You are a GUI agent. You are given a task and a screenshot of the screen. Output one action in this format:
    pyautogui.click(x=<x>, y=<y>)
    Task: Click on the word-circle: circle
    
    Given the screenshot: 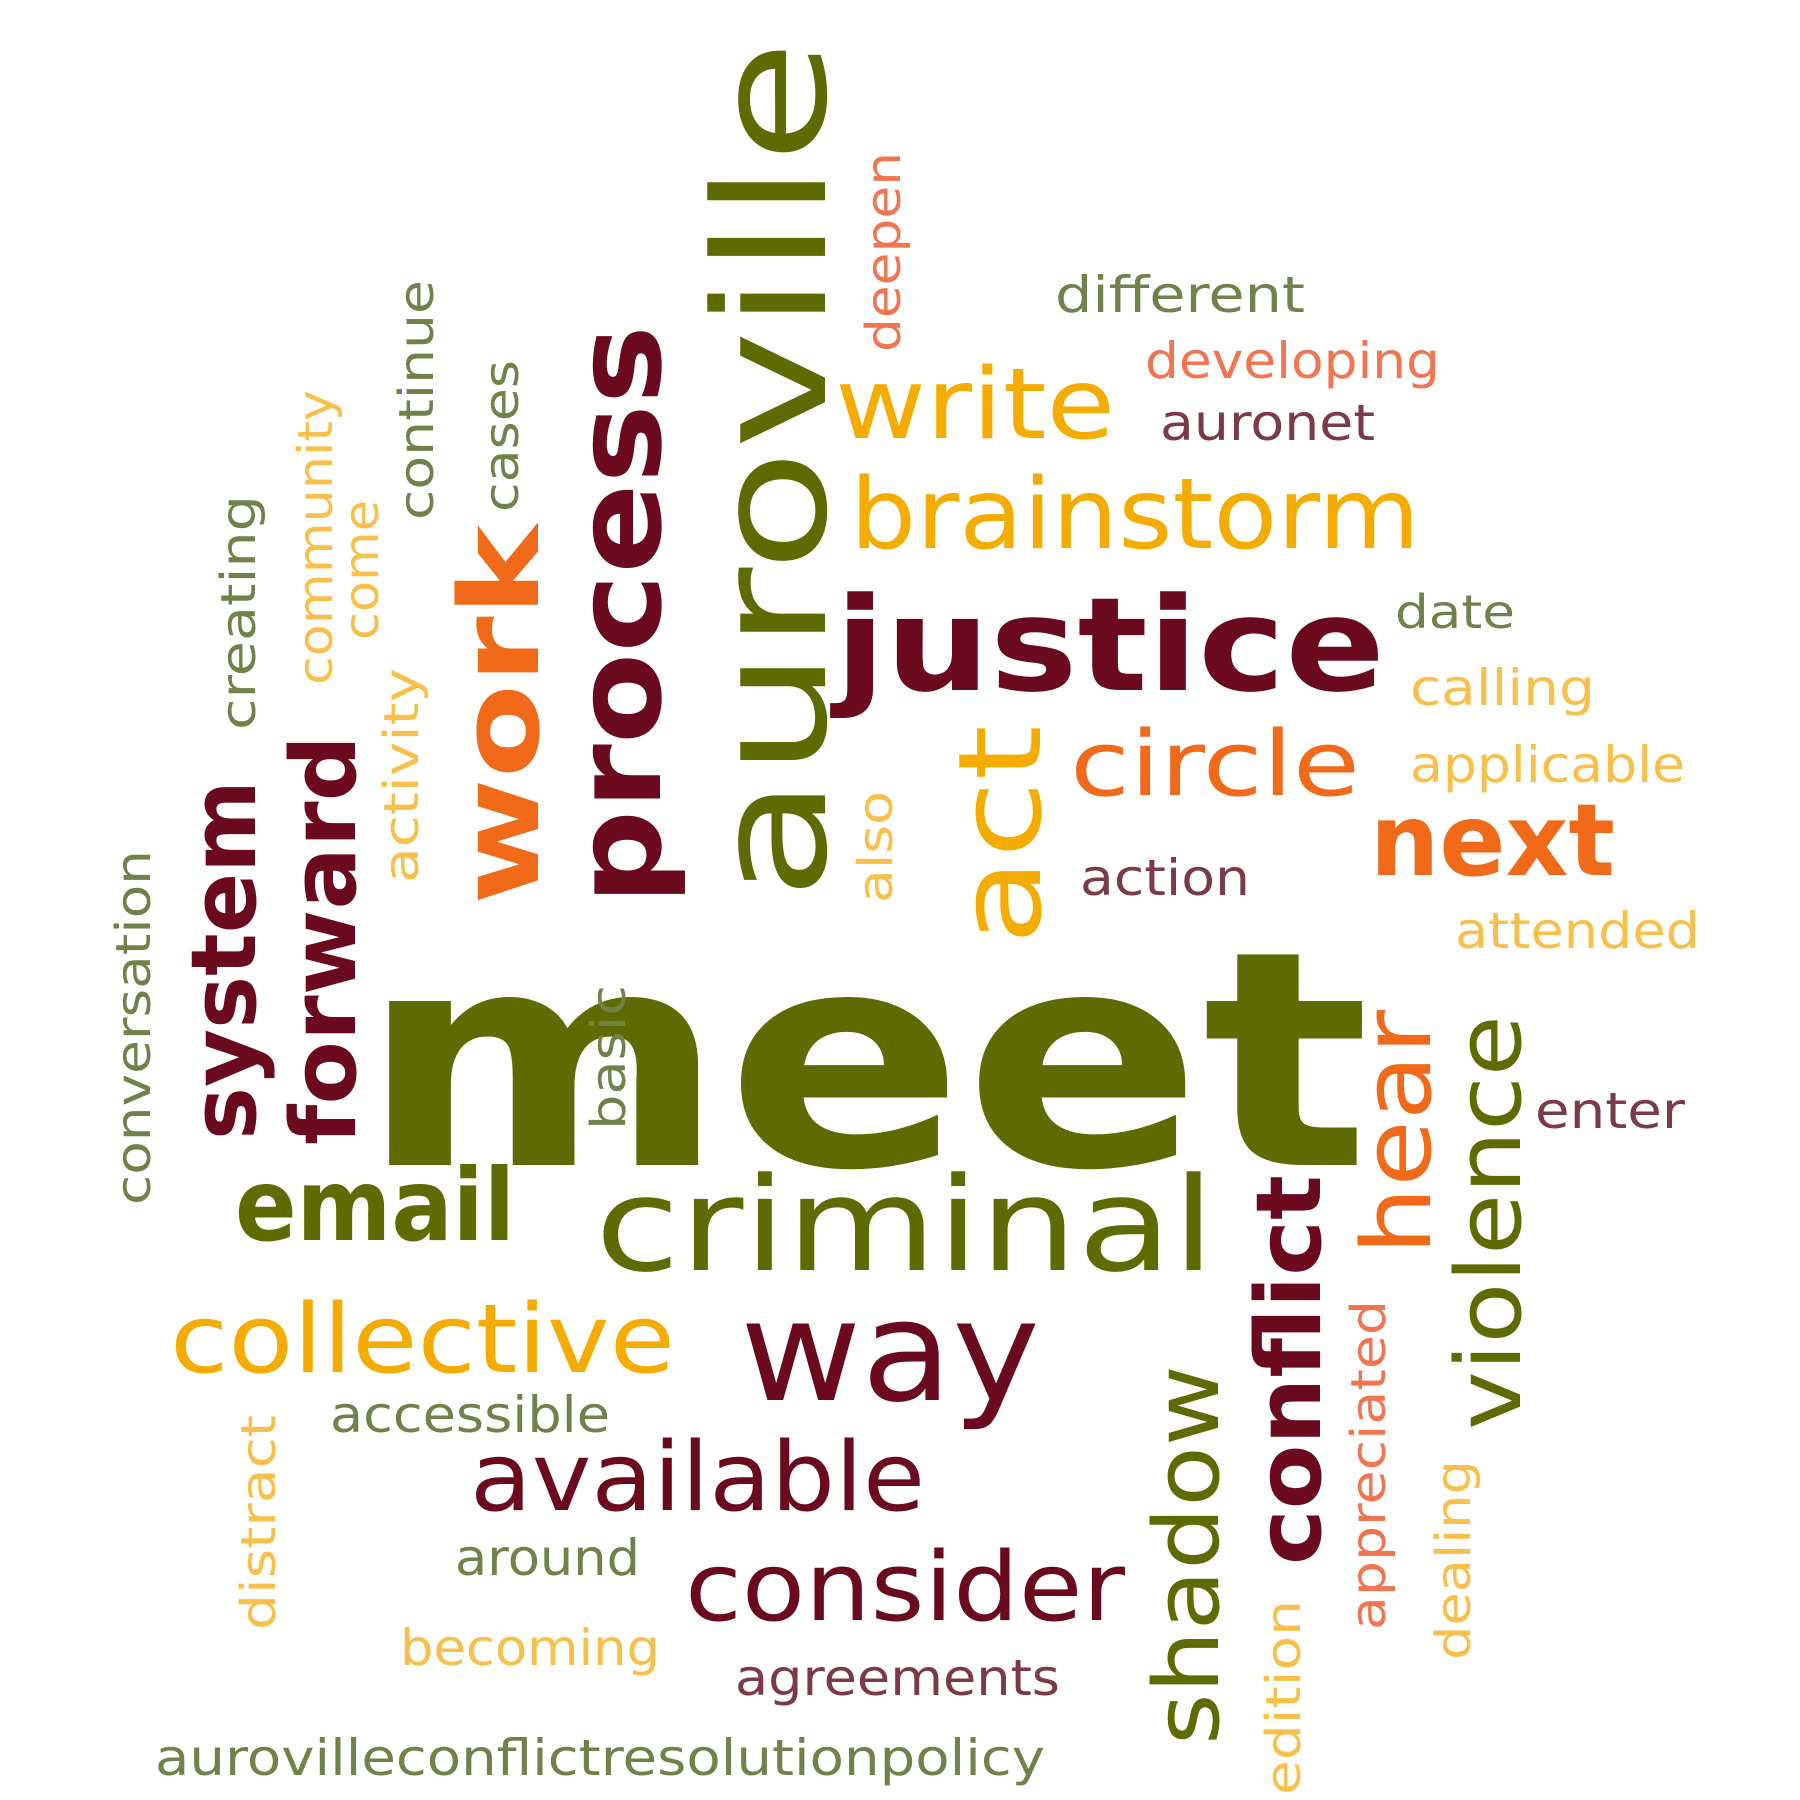 What is the action you would take?
    pyautogui.click(x=1215, y=764)
    